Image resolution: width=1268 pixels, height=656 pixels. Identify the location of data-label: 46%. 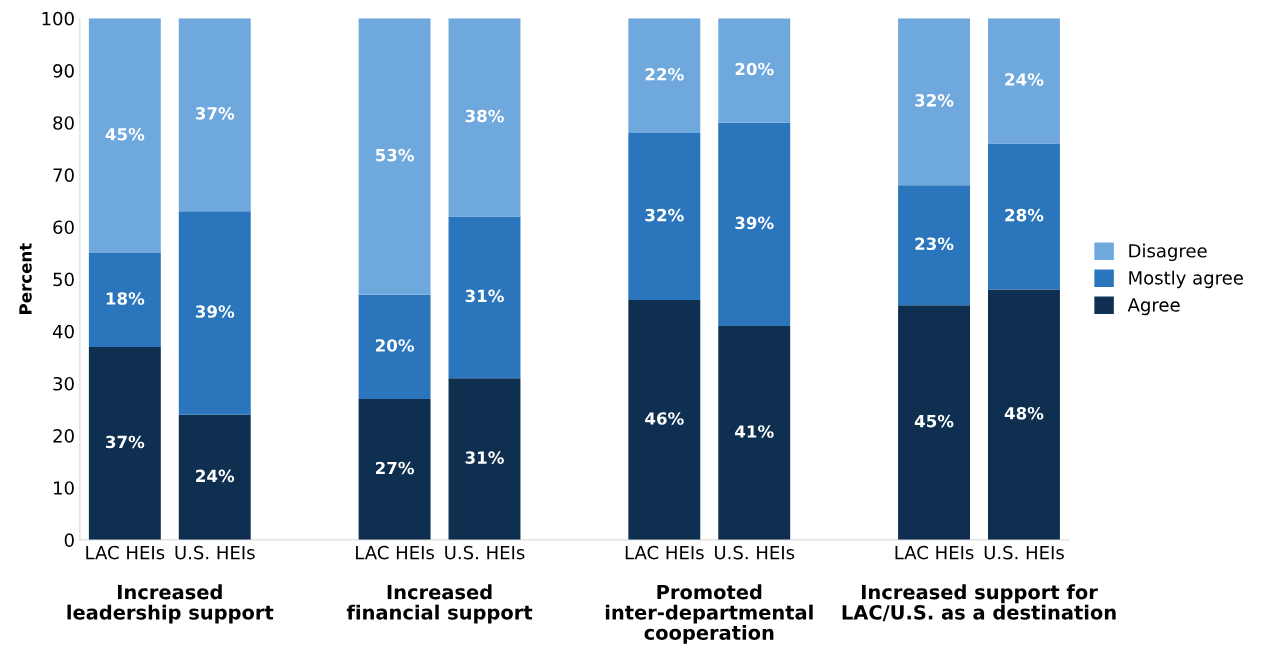
(664, 418).